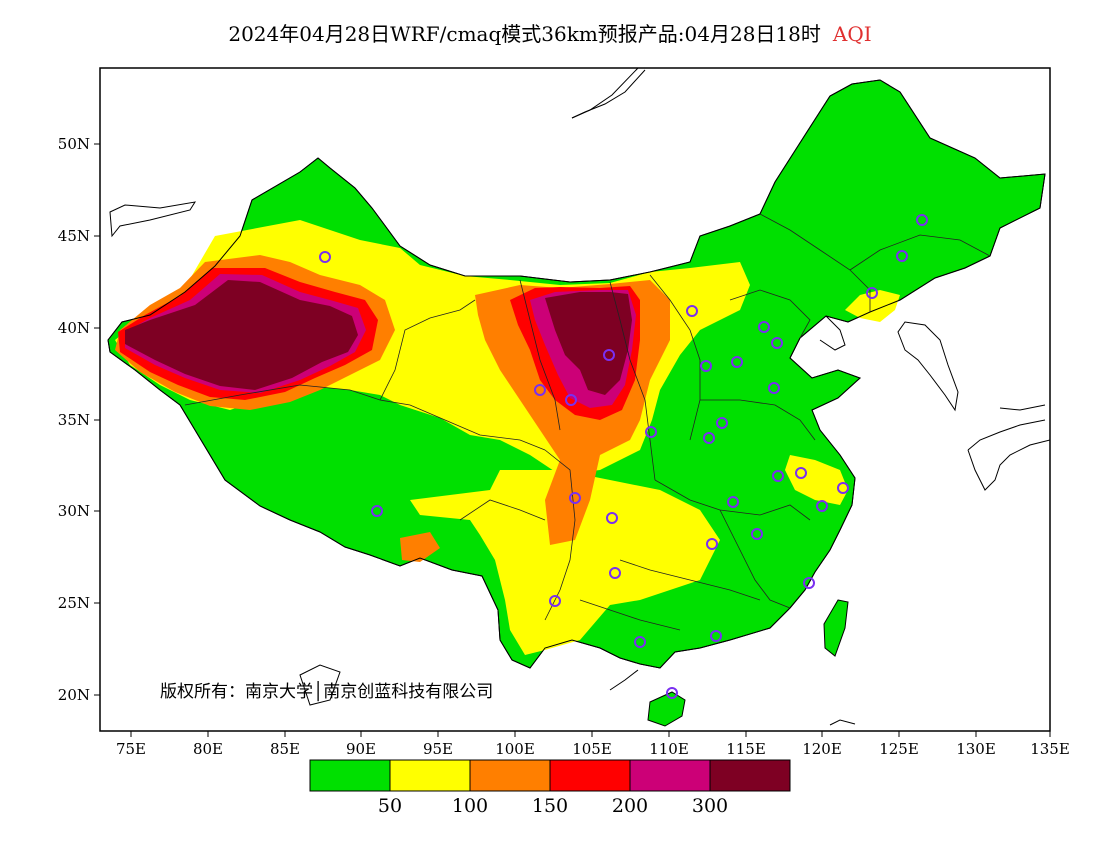 Image resolution: width=1100 pixels, height=850 pixels. I want to click on lon-tick-label: 130E, so click(976, 749).